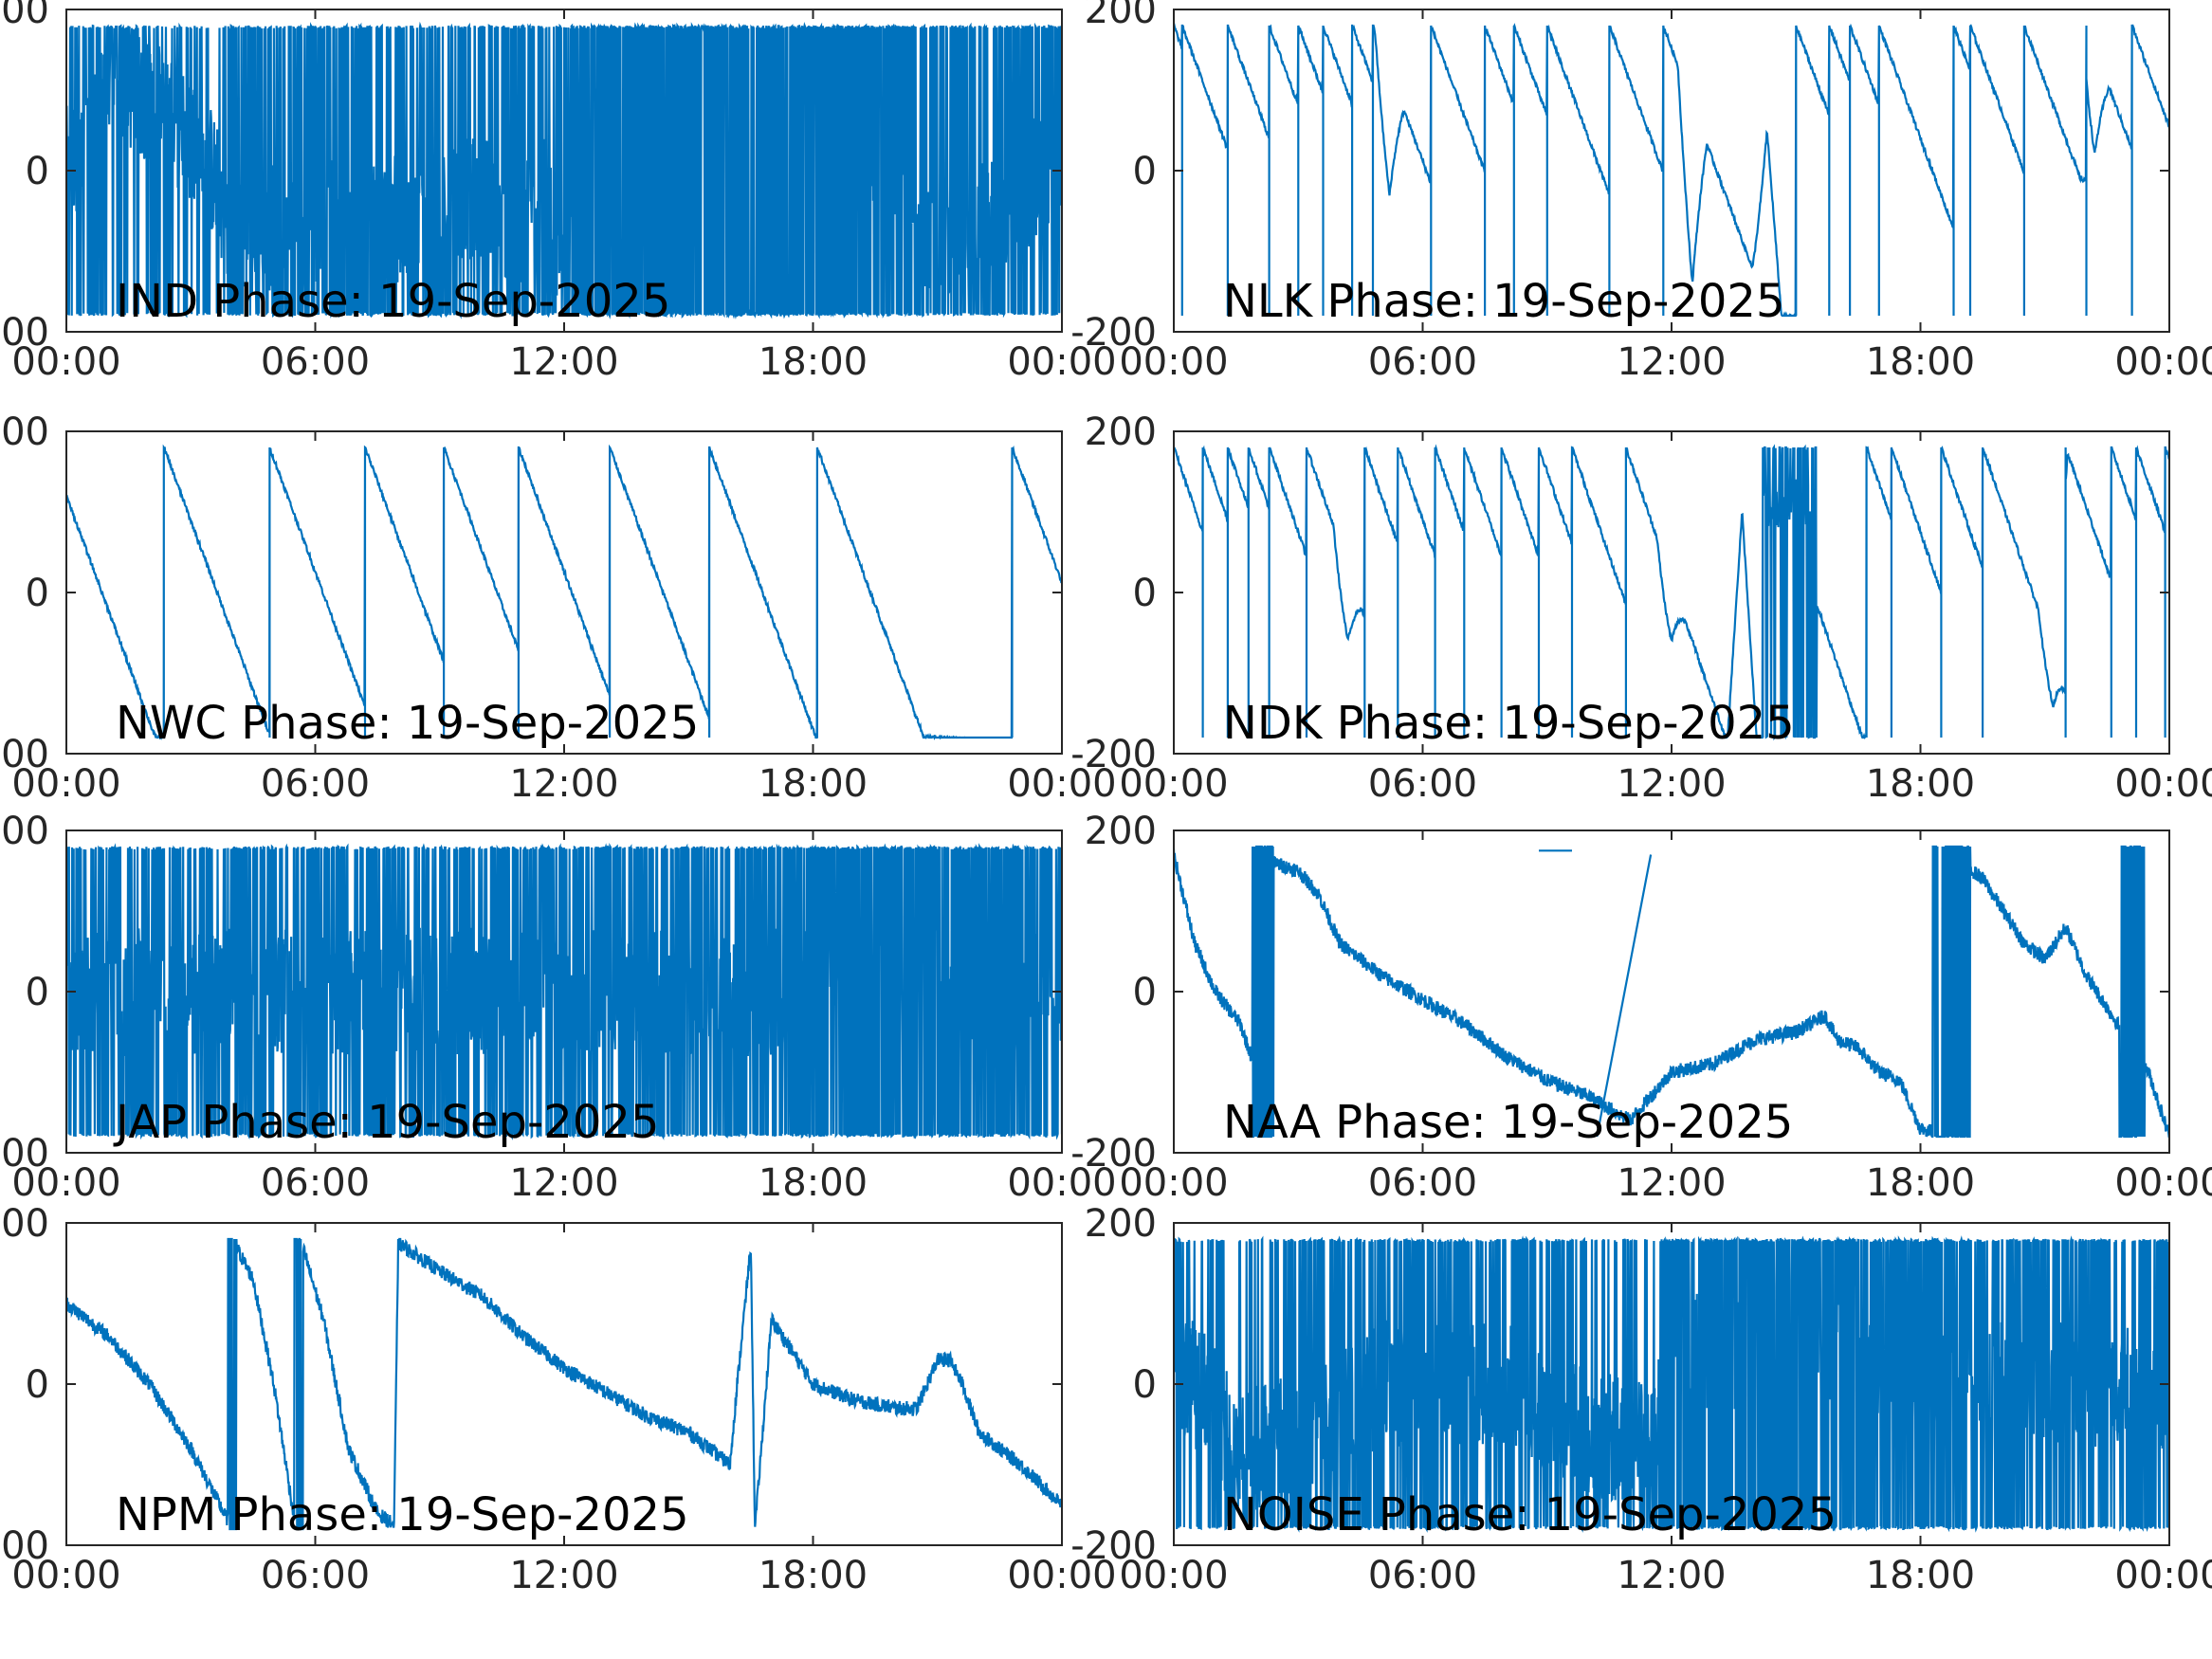 The height and width of the screenshot is (1659, 2212). I want to click on panel-title: NAA Phase: 19-Sep-2025, so click(1508, 1122).